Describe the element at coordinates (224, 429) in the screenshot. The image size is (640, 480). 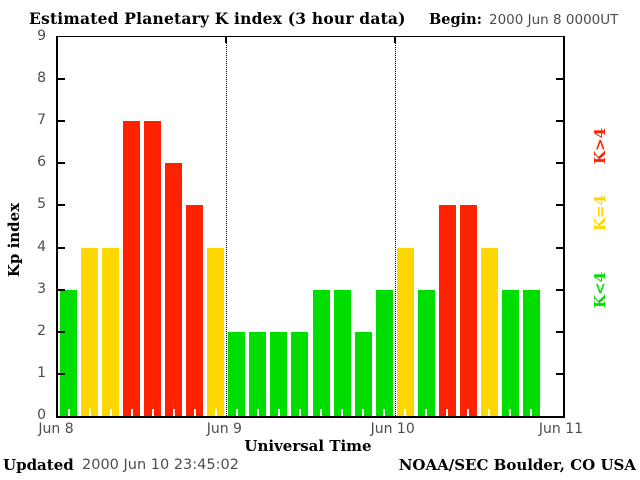
I see `x-tick-label: Jun 9` at that location.